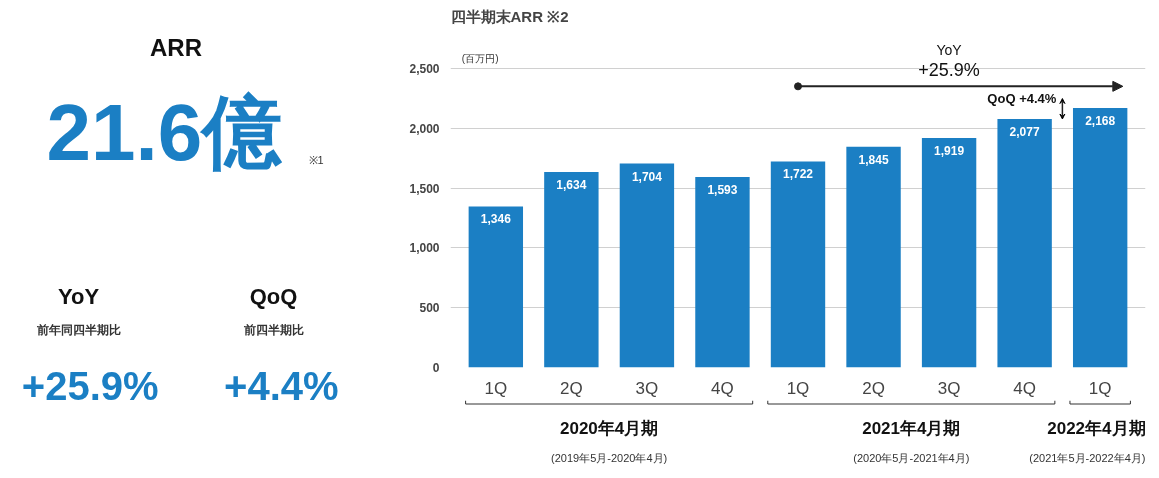 The image size is (1159, 478). I want to click on y-tick-label: 0, so click(436, 368).